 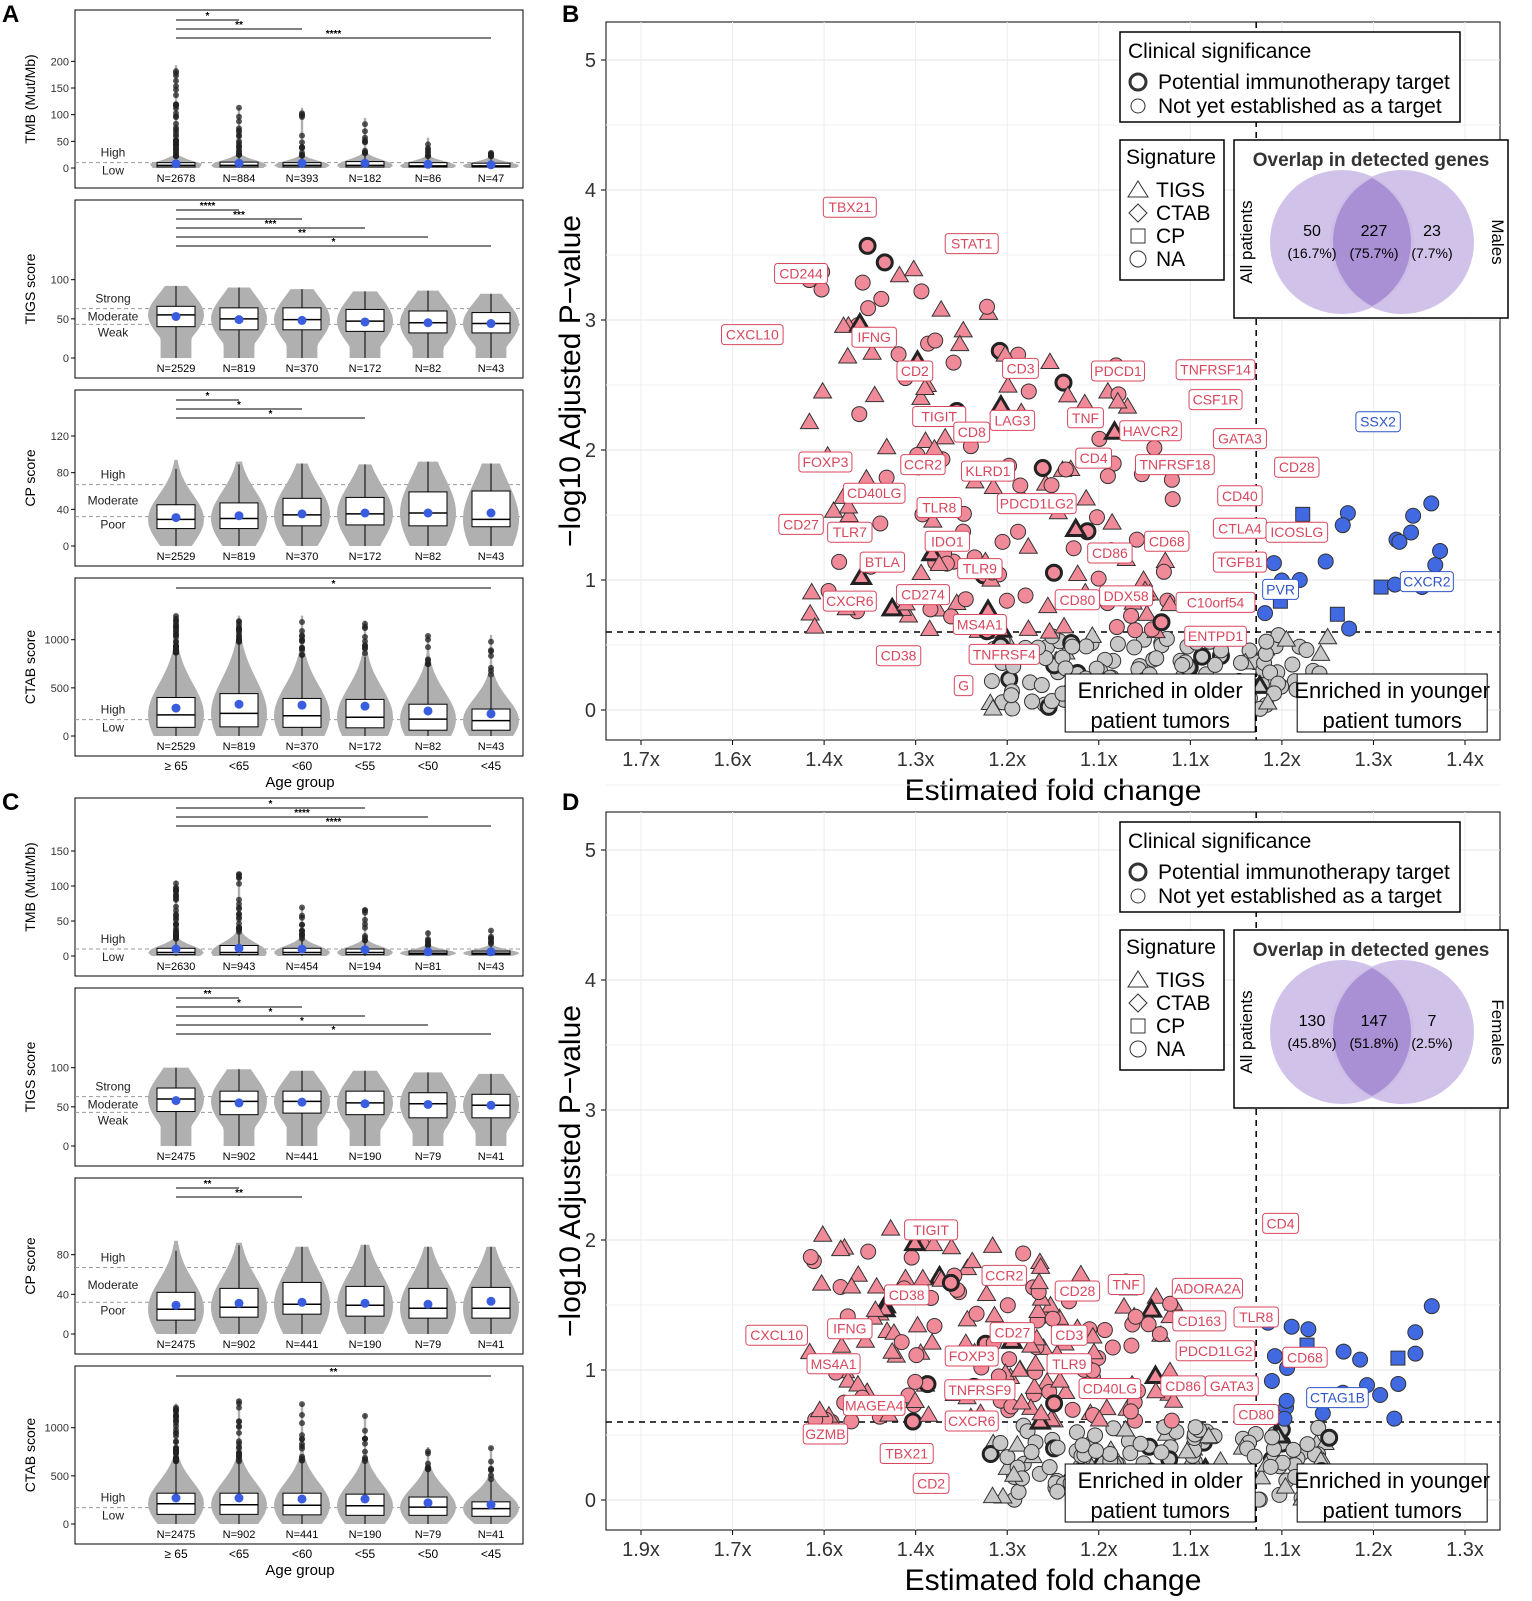 What do you see at coordinates (776, 1335) in the screenshot?
I see `gene-label: CXCL10` at bounding box center [776, 1335].